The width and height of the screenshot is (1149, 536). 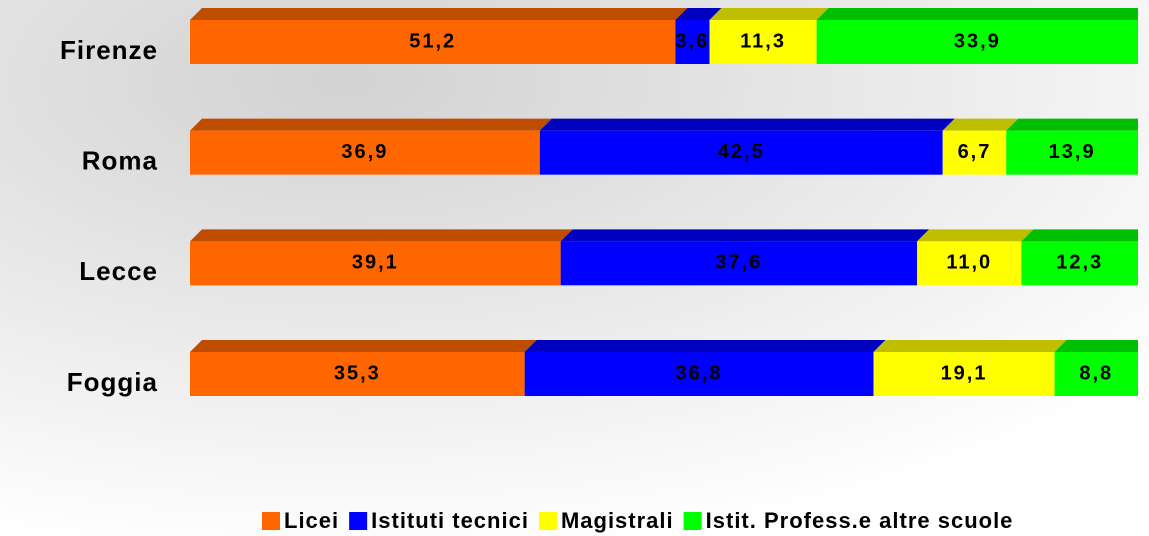 I want to click on legend-label: Magistrali, so click(x=617, y=520).